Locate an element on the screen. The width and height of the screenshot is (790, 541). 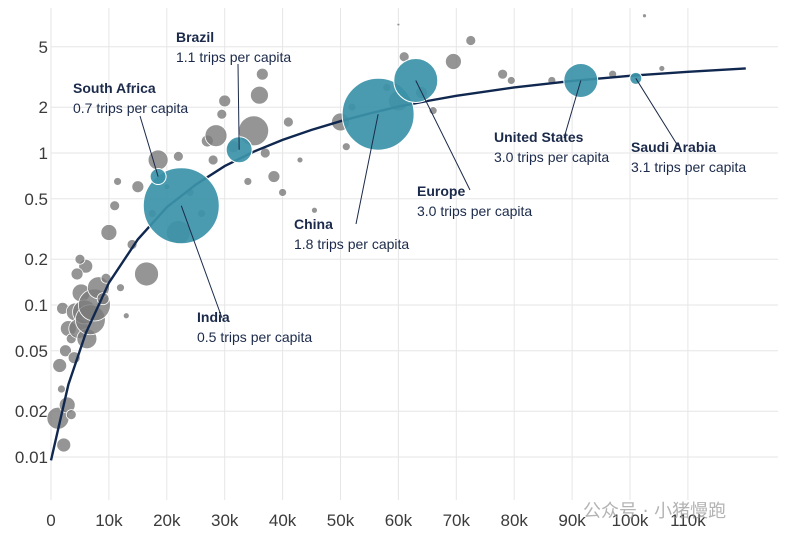
x-tick-label: 0 is located at coordinates (50, 520).